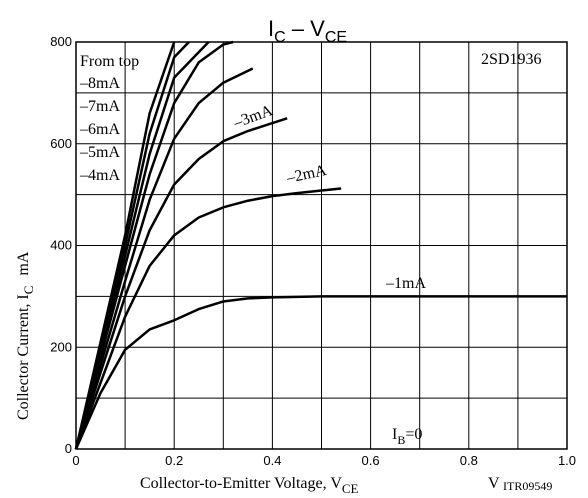 The image size is (588, 498). I want to click on series-label: –1mA, so click(405, 283).